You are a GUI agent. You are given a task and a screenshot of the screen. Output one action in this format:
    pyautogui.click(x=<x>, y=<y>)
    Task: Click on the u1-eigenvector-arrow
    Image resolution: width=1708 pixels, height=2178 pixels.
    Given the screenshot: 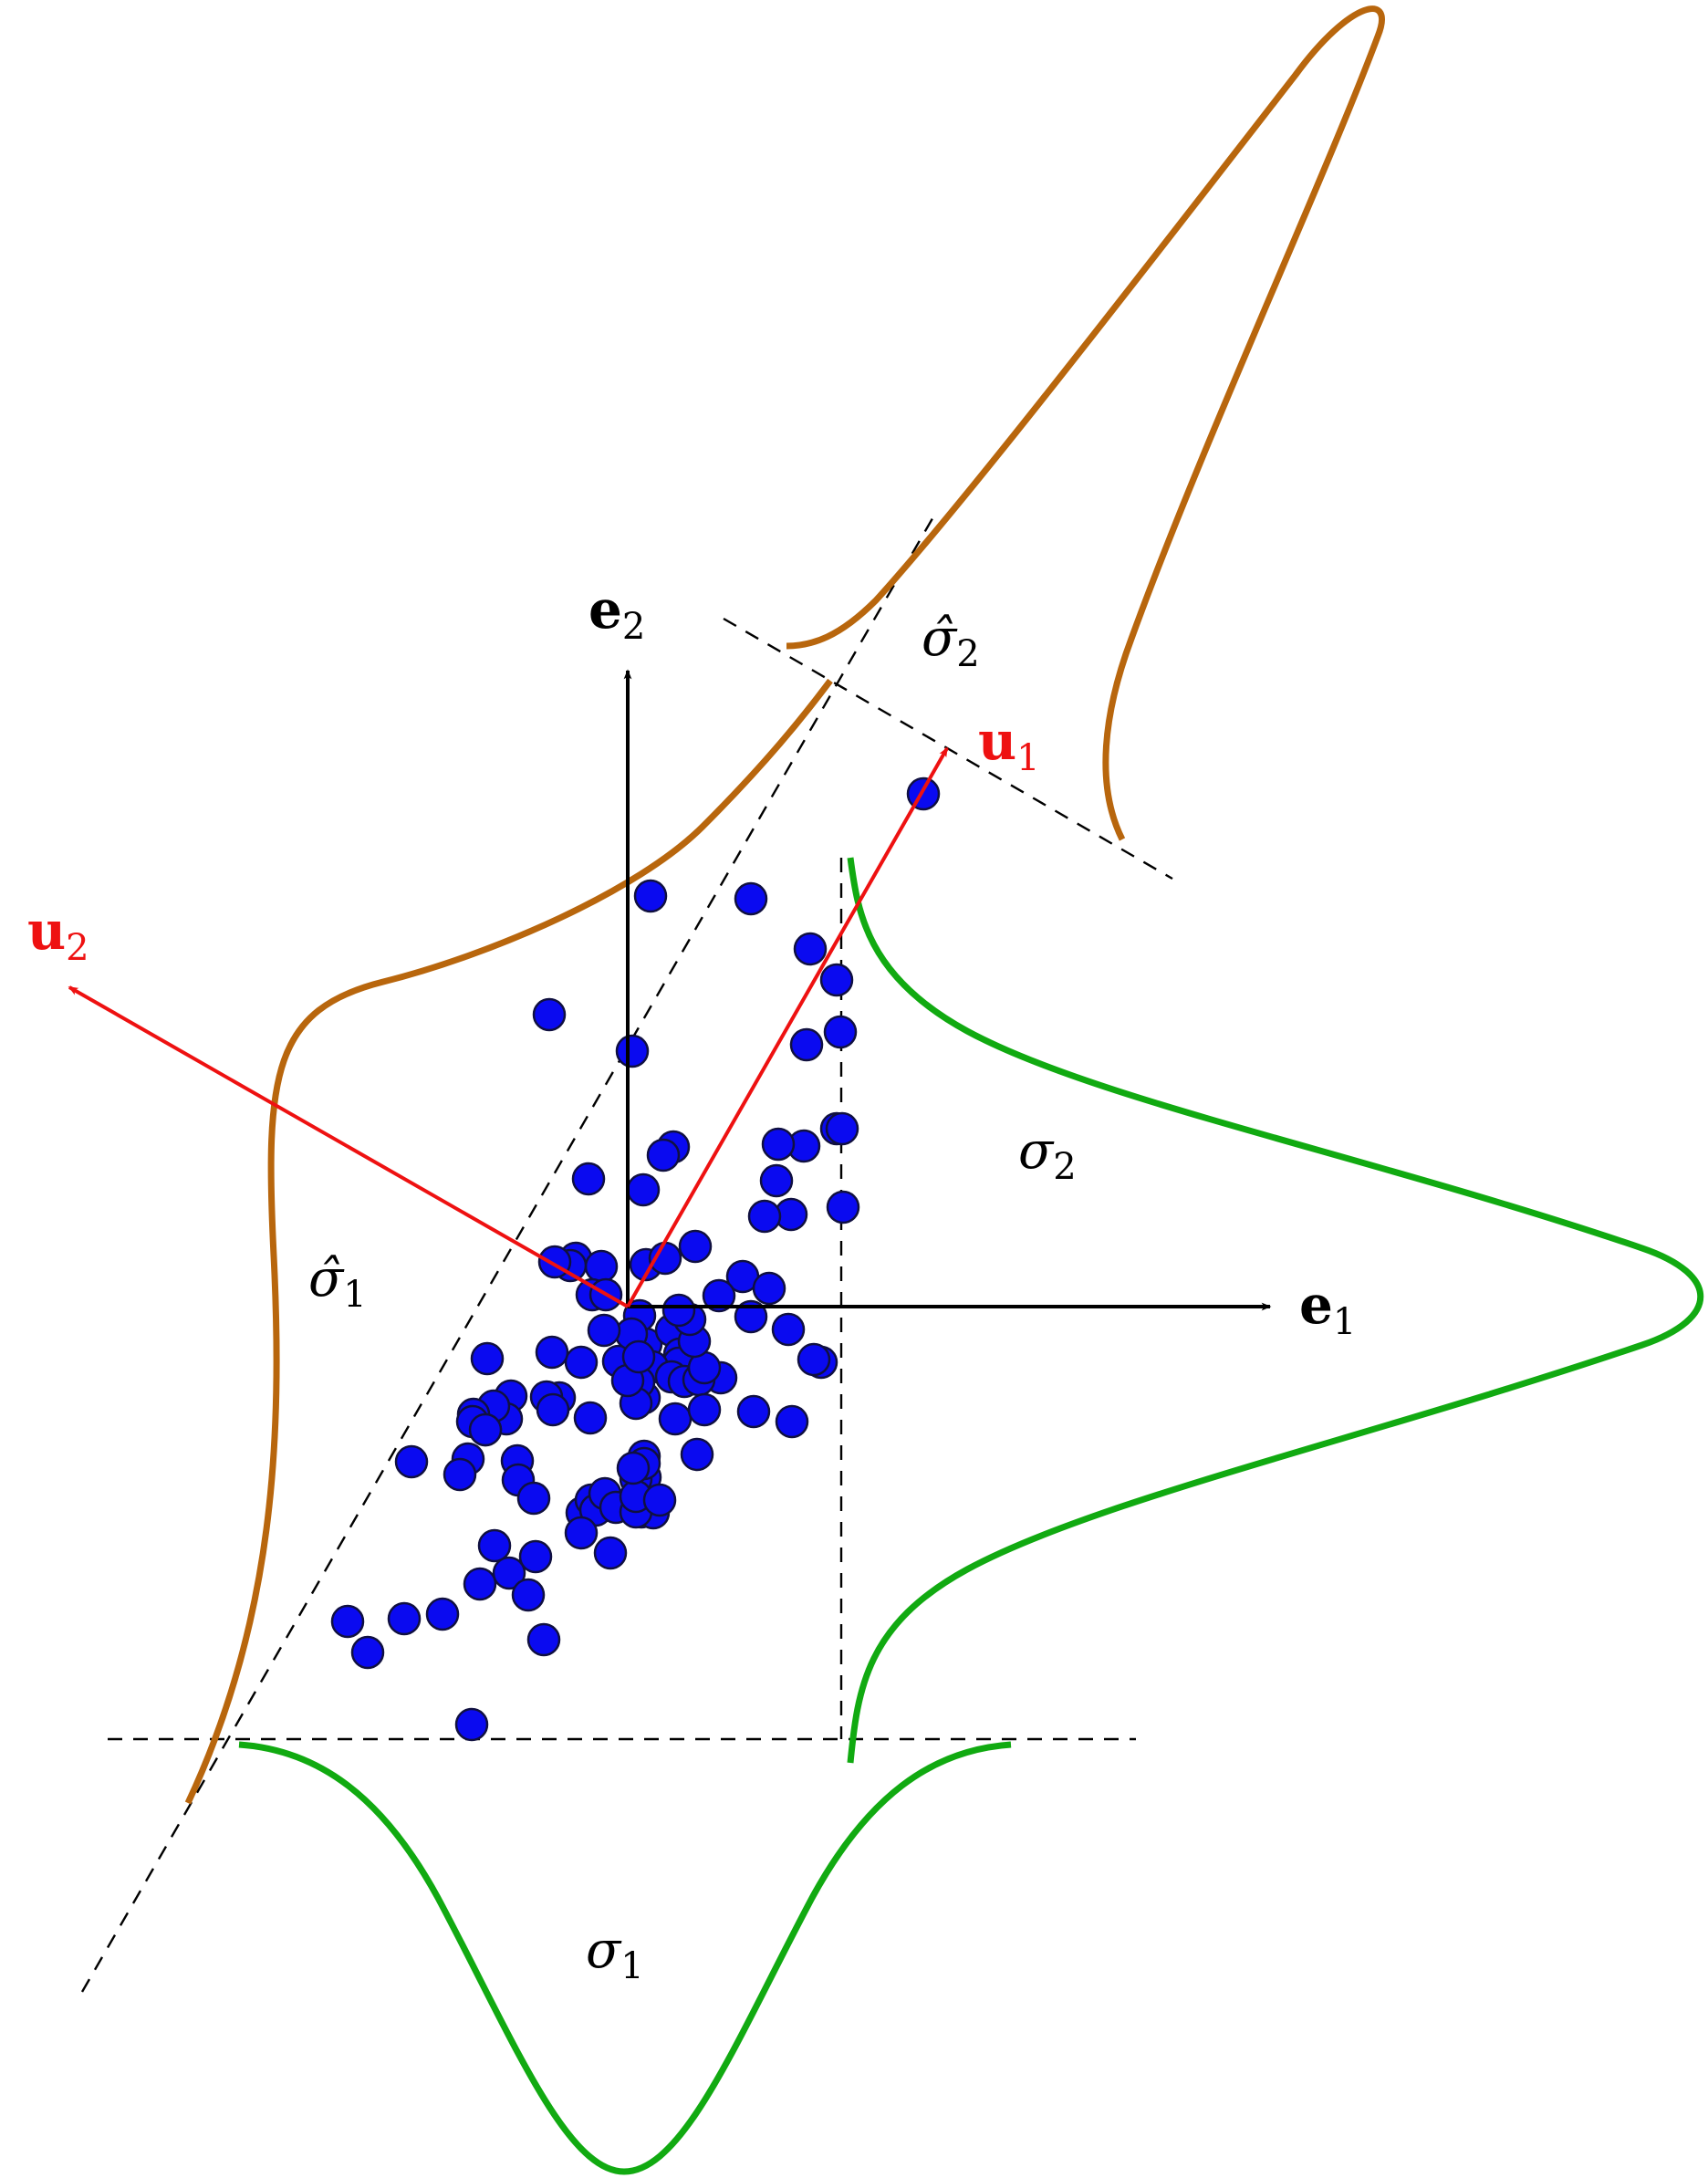 What is the action you would take?
    pyautogui.click(x=788, y=1027)
    